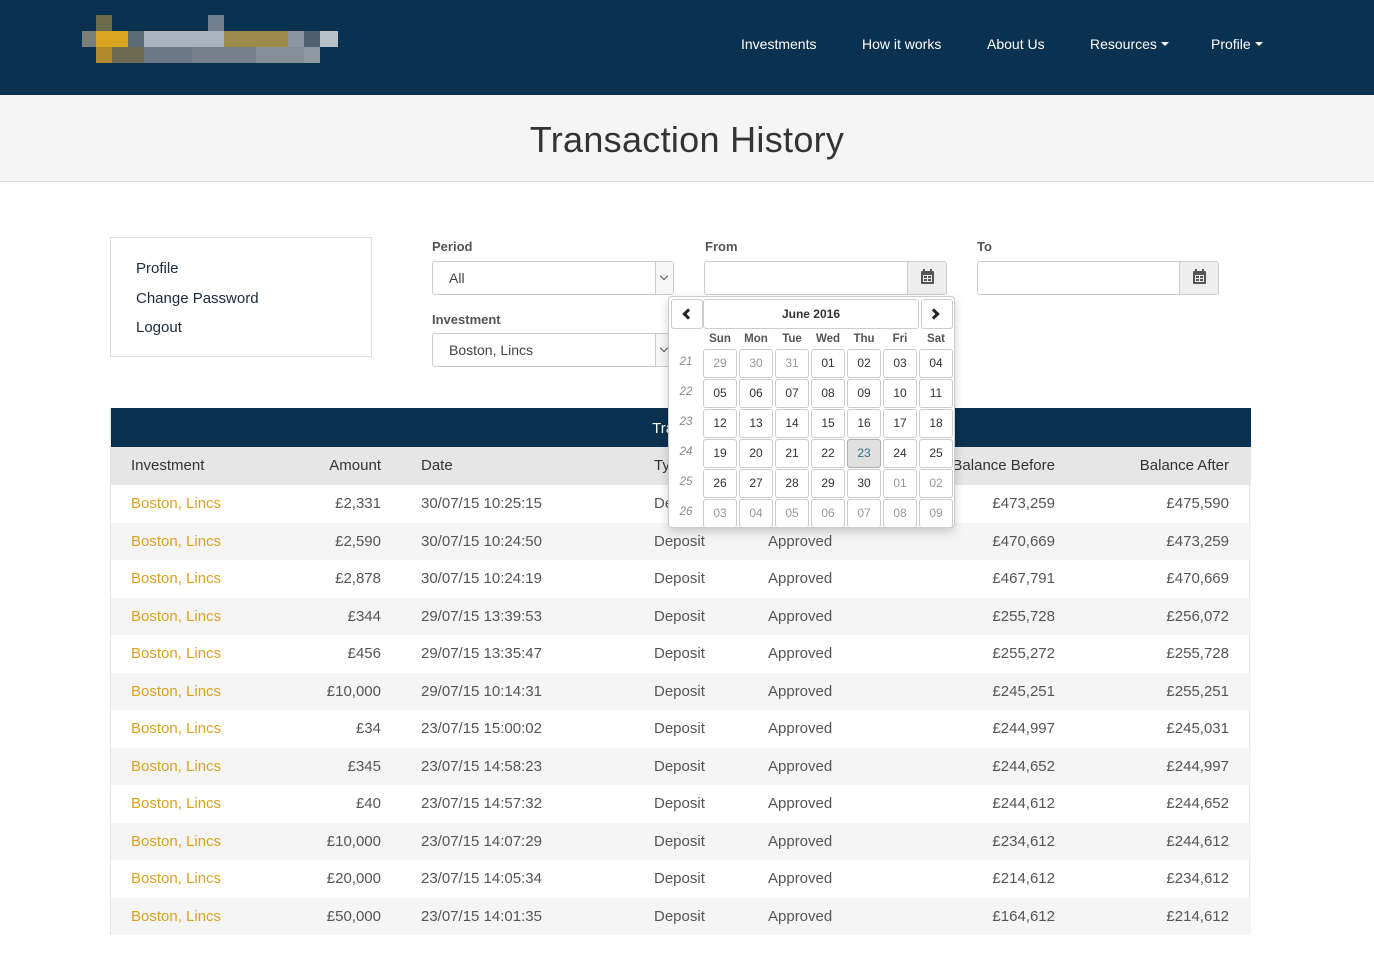  What do you see at coordinates (926, 278) in the screenshot?
I see `from-calendar-button` at bounding box center [926, 278].